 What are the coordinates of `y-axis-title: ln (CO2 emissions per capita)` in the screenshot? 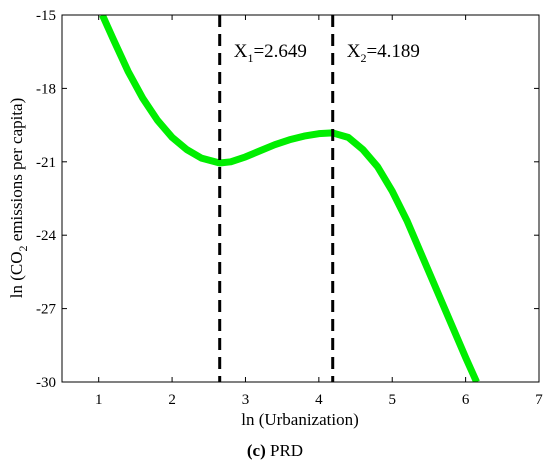 It's located at (18, 198).